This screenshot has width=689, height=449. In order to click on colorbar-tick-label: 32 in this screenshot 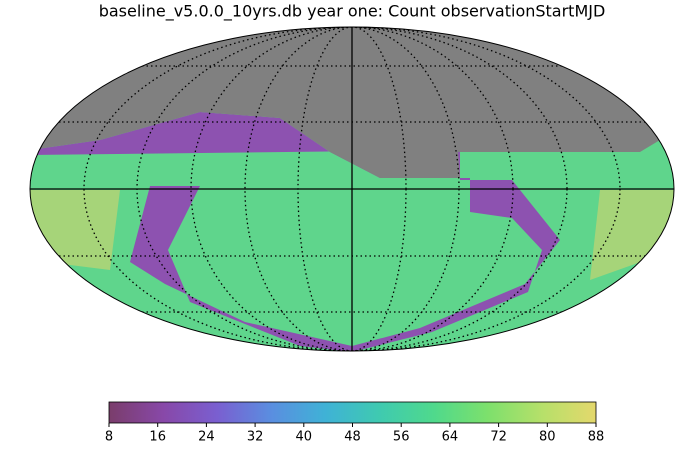, I will do `click(255, 437)`.